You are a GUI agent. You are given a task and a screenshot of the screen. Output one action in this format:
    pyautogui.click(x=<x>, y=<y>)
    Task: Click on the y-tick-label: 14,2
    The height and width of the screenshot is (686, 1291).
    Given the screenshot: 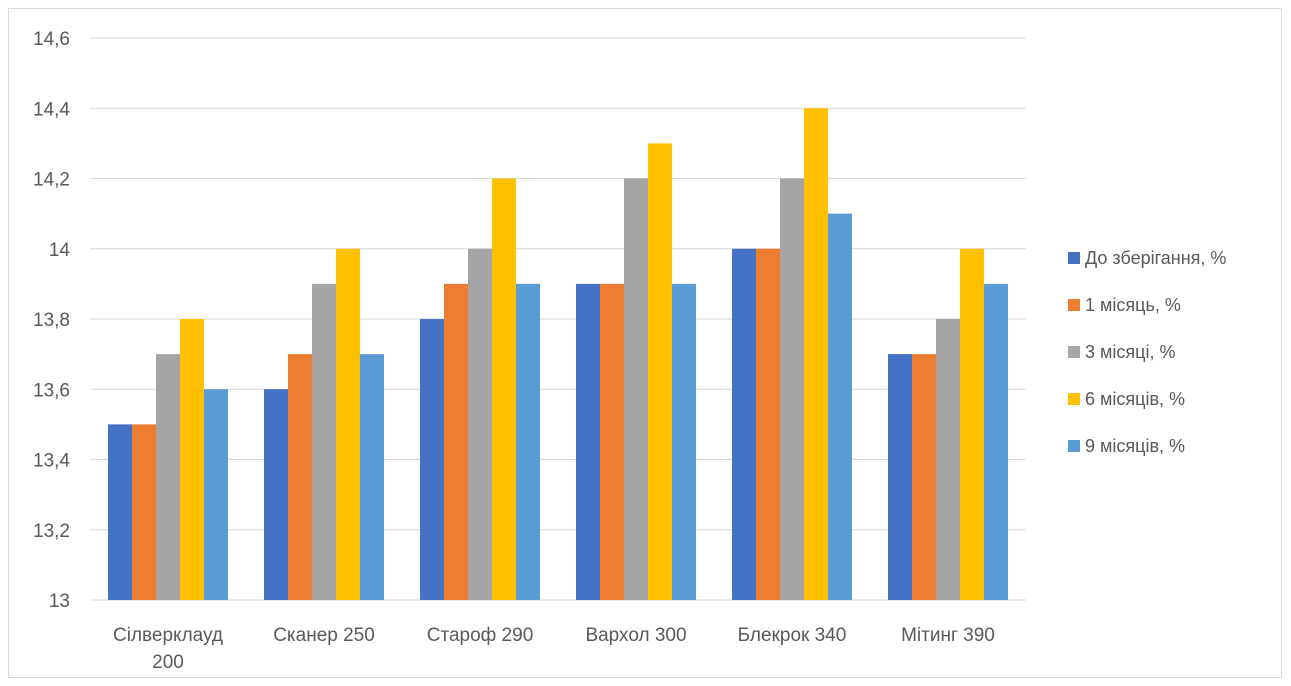 What is the action you would take?
    pyautogui.click(x=51, y=180)
    